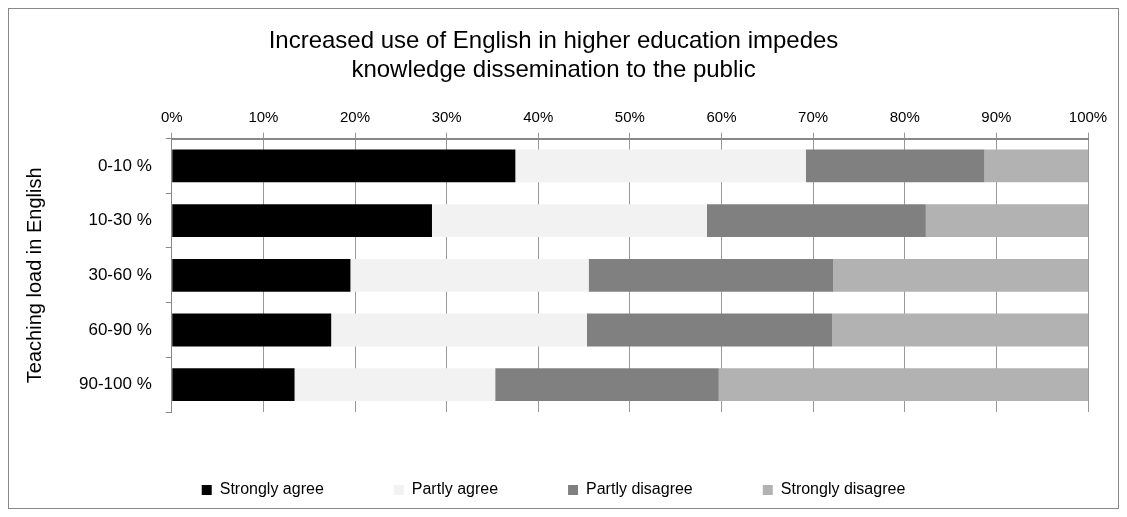 This screenshot has width=1127, height=517. I want to click on x-tick-label: 80%, so click(904, 116).